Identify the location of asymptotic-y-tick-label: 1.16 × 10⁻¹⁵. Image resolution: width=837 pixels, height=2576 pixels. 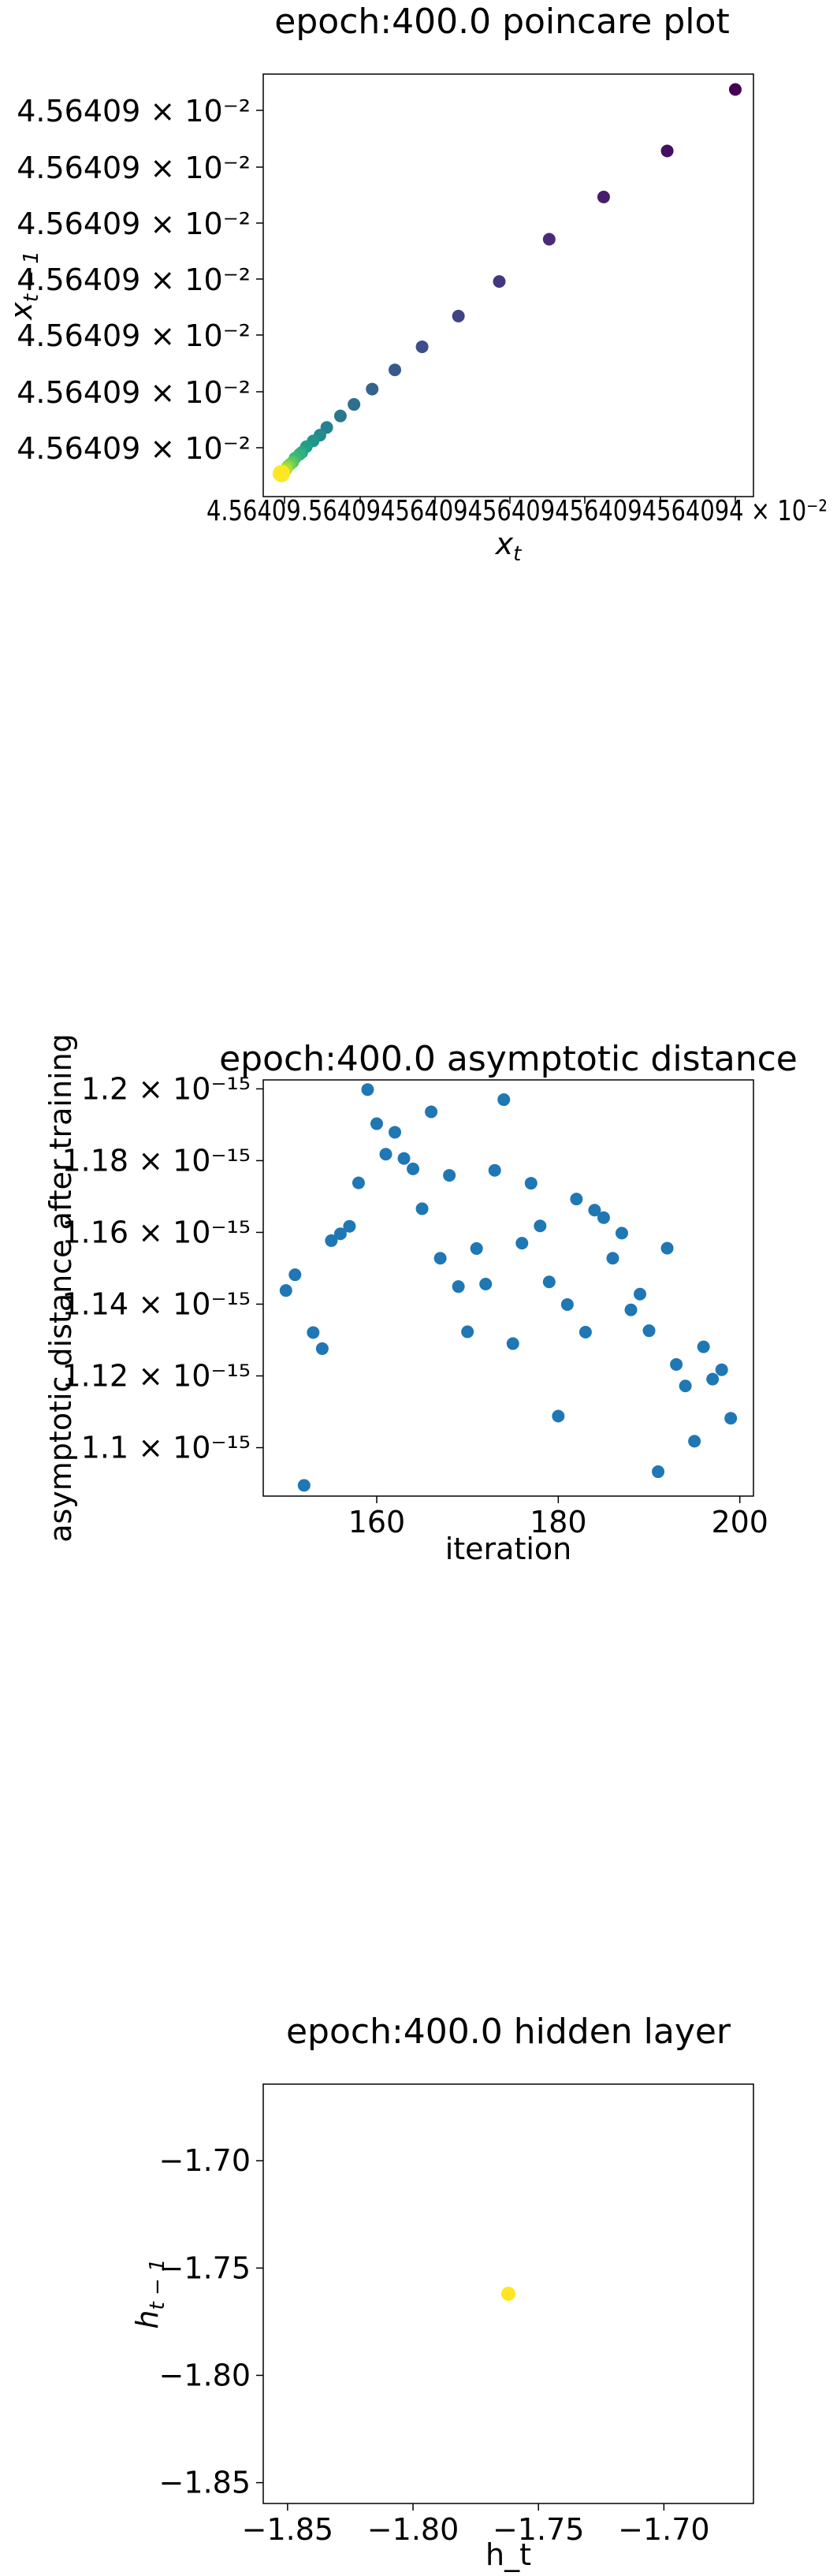
(156, 1232).